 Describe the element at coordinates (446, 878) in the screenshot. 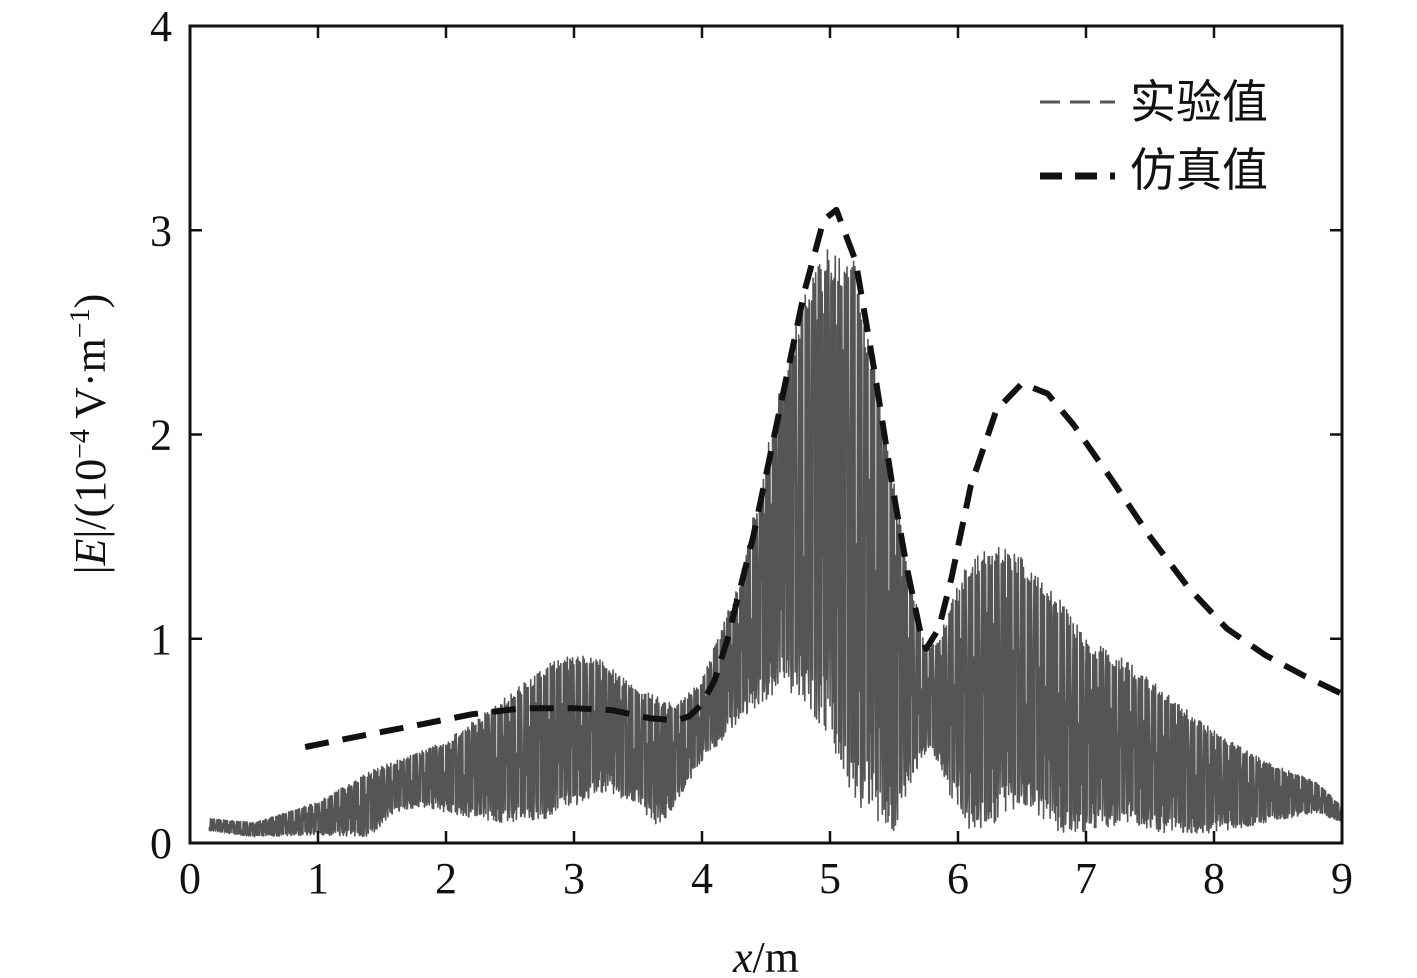

I see `x-tick-label: 2` at that location.